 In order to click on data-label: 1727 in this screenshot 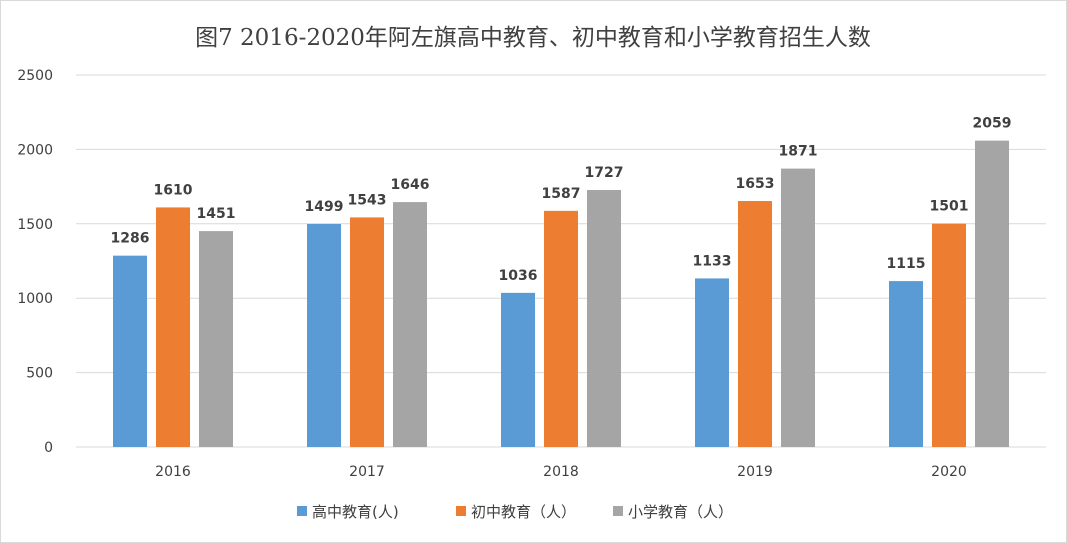, I will do `click(604, 173)`.